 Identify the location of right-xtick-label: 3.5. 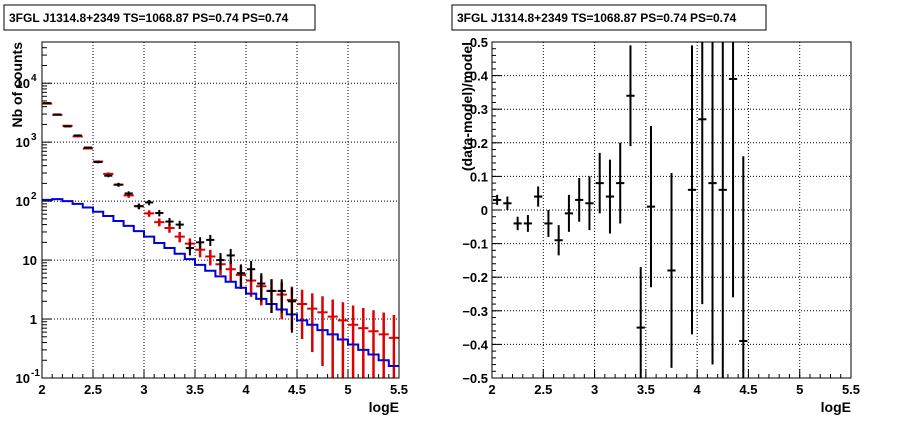
(646, 389).